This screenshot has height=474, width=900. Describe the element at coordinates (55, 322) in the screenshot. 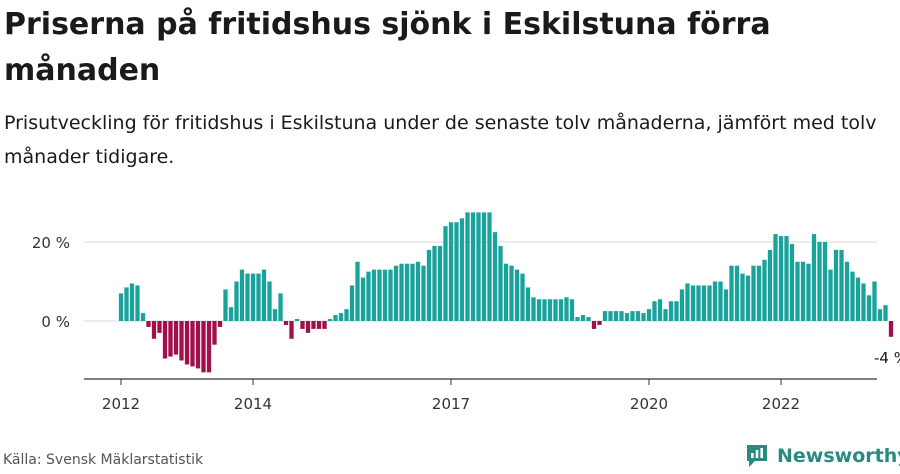

I see `y-tick-label: 0 %` at that location.